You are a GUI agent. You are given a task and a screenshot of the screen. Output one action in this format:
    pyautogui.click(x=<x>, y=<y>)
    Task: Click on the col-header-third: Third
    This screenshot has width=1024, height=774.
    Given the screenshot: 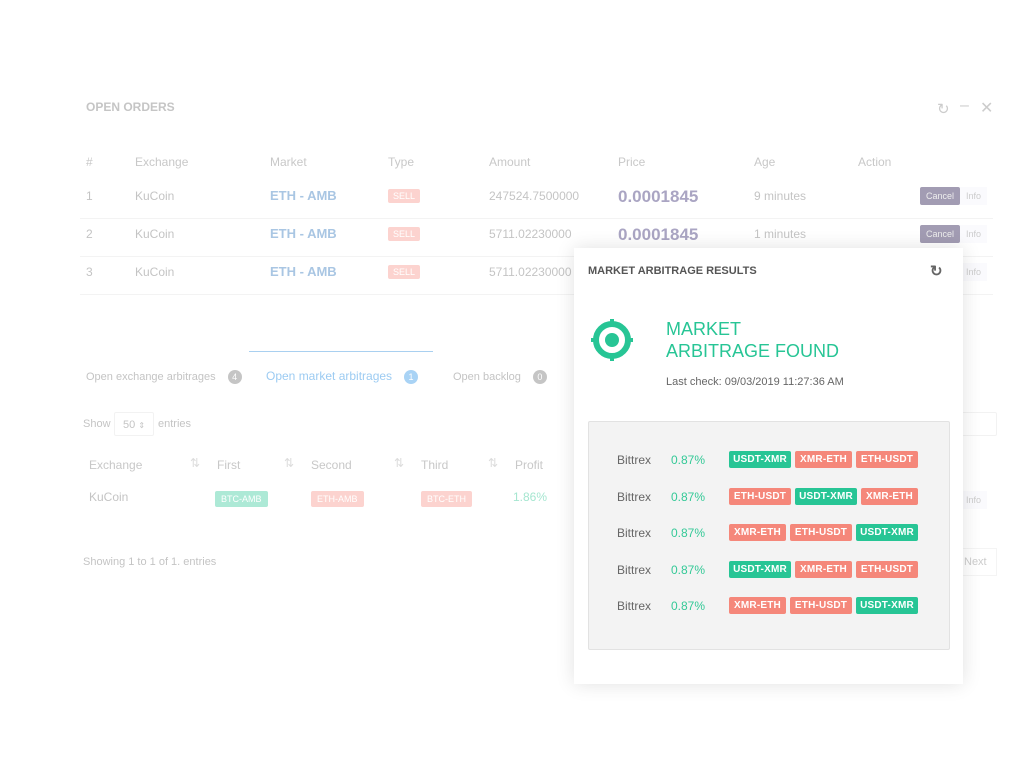 What is the action you would take?
    pyautogui.click(x=435, y=465)
    